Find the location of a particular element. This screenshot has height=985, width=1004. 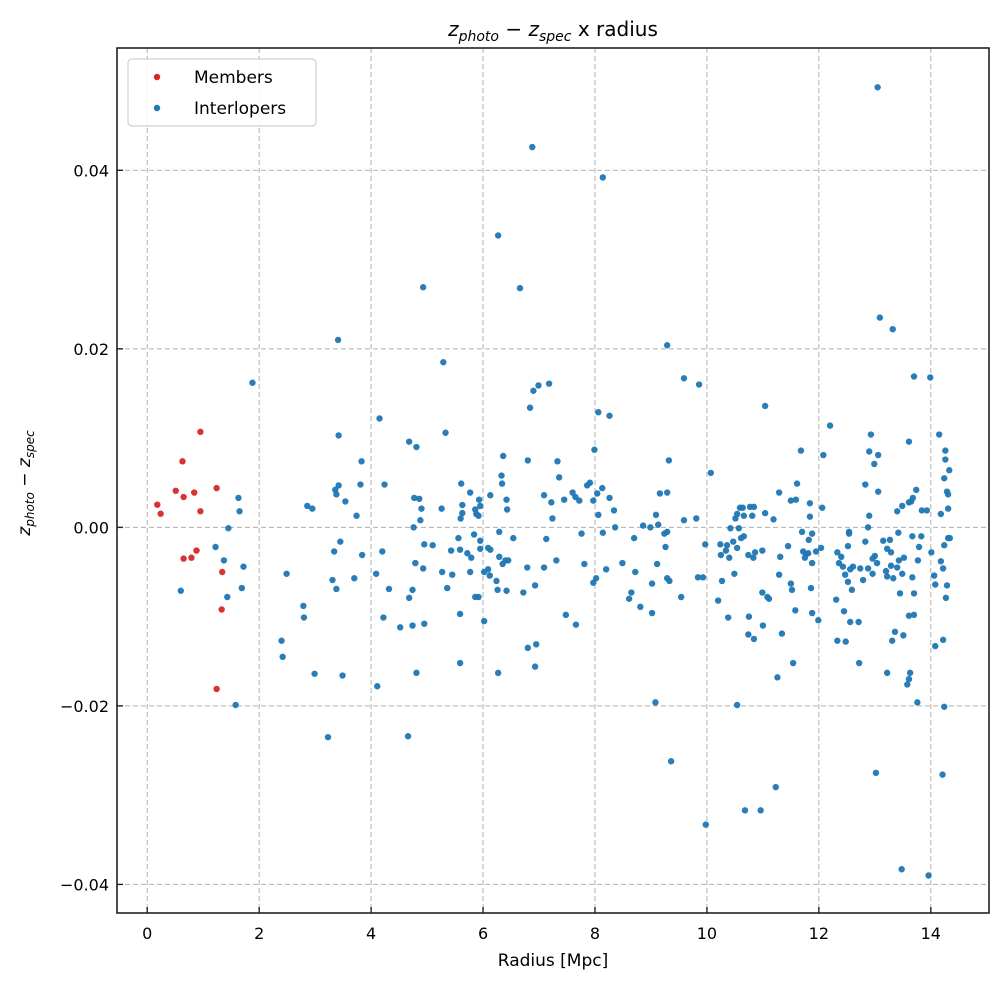

data-point-members is located at coordinates (194, 492).